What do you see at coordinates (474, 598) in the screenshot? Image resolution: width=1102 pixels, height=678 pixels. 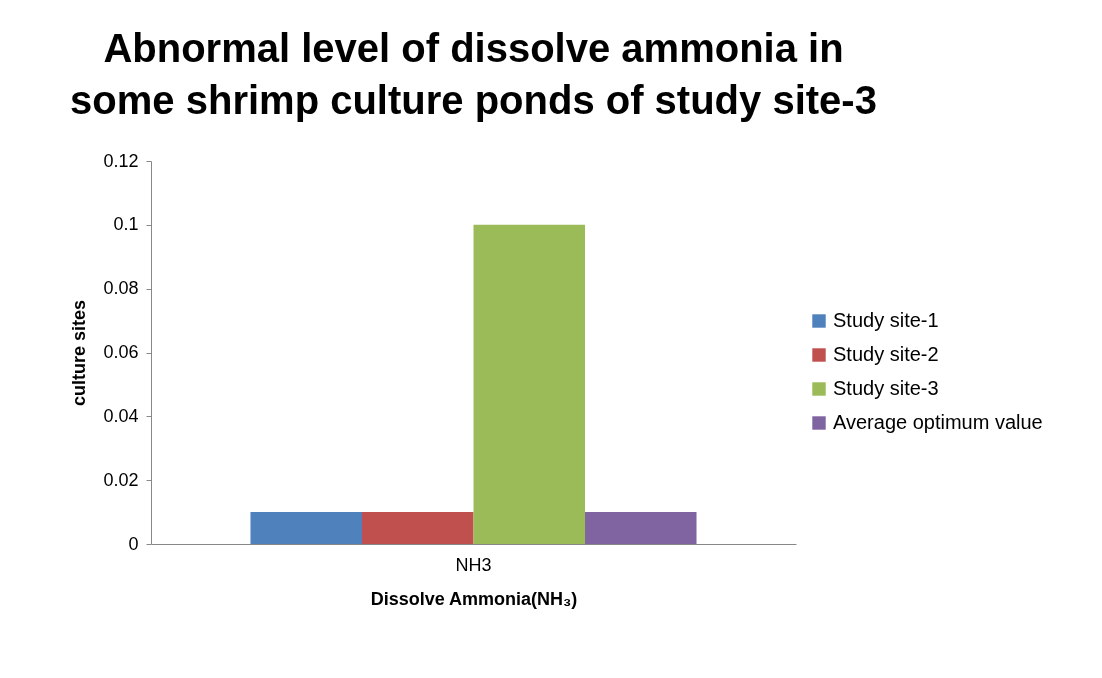 I see `x-axis-title: Dissolve Ammonia(NH₃)` at bounding box center [474, 598].